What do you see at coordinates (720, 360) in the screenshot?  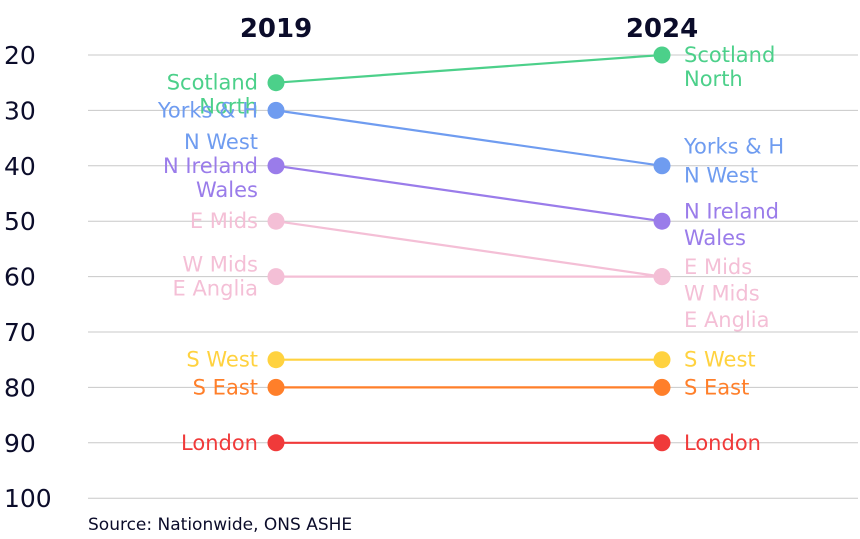 I see `label-2024: S West` at bounding box center [720, 360].